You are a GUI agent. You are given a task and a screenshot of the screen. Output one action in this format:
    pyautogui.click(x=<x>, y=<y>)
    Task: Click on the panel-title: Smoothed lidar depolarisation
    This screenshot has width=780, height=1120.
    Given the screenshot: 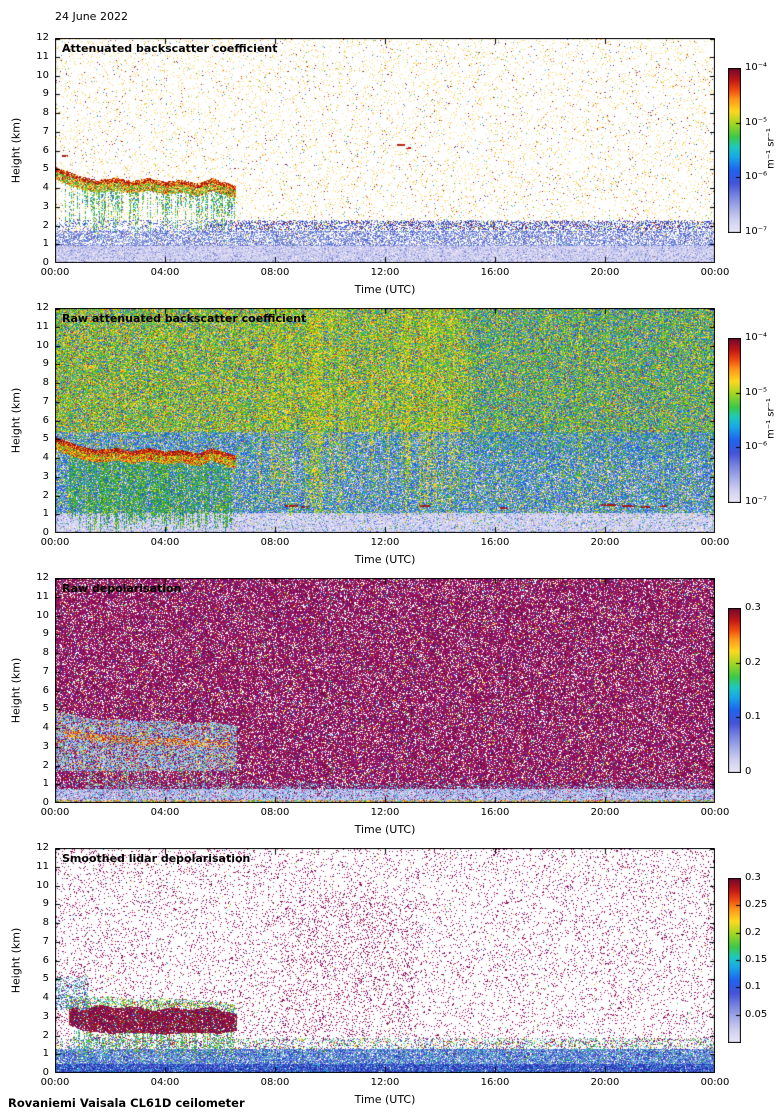 What is the action you would take?
    pyautogui.click(x=156, y=858)
    